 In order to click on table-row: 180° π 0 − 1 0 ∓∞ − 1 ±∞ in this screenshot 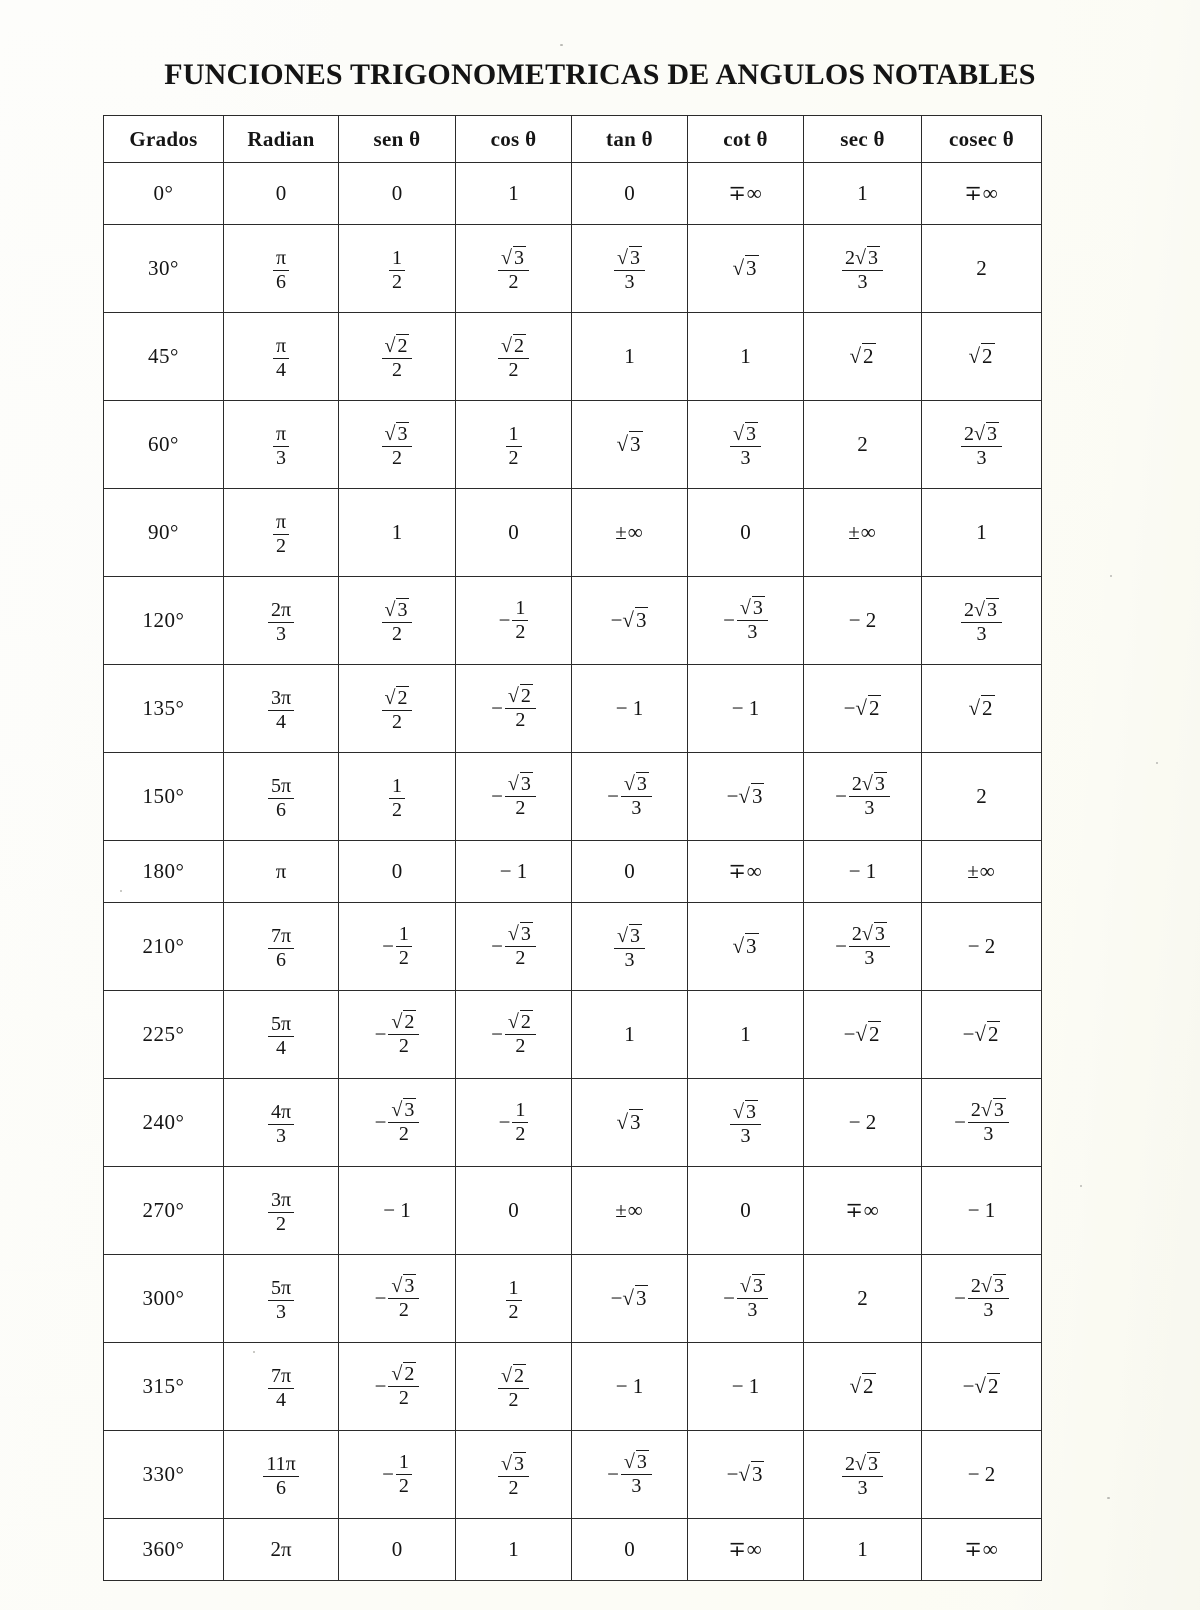, I will do `click(572, 871)`.